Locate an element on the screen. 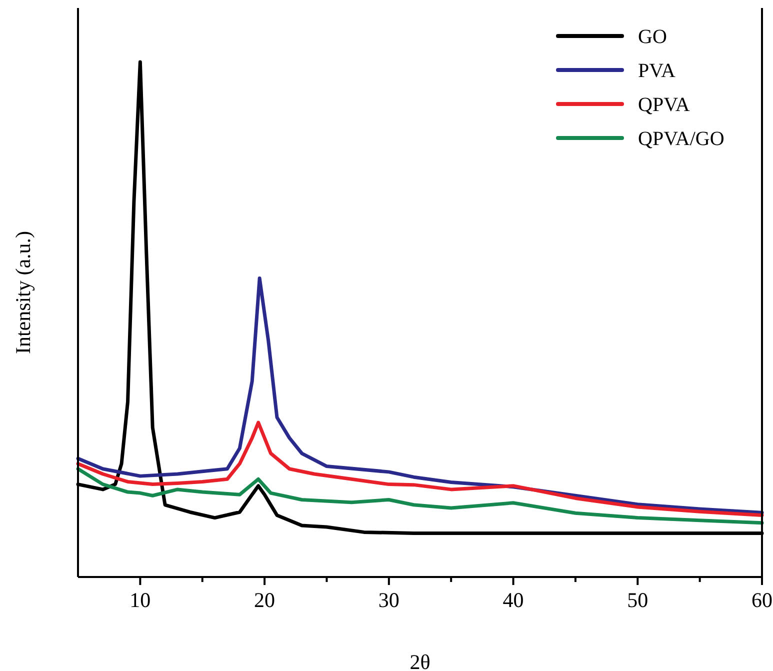 This screenshot has width=773, height=671. x-tick-label: 30 is located at coordinates (389, 600).